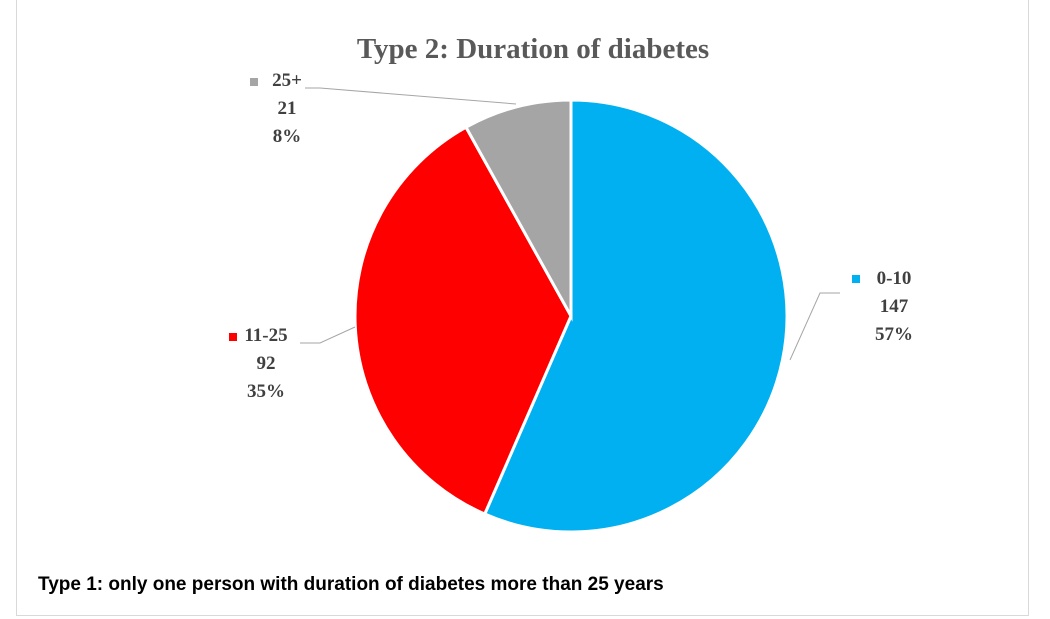  Describe the element at coordinates (287, 136) in the screenshot. I see `data-label-percent: 8%` at that location.